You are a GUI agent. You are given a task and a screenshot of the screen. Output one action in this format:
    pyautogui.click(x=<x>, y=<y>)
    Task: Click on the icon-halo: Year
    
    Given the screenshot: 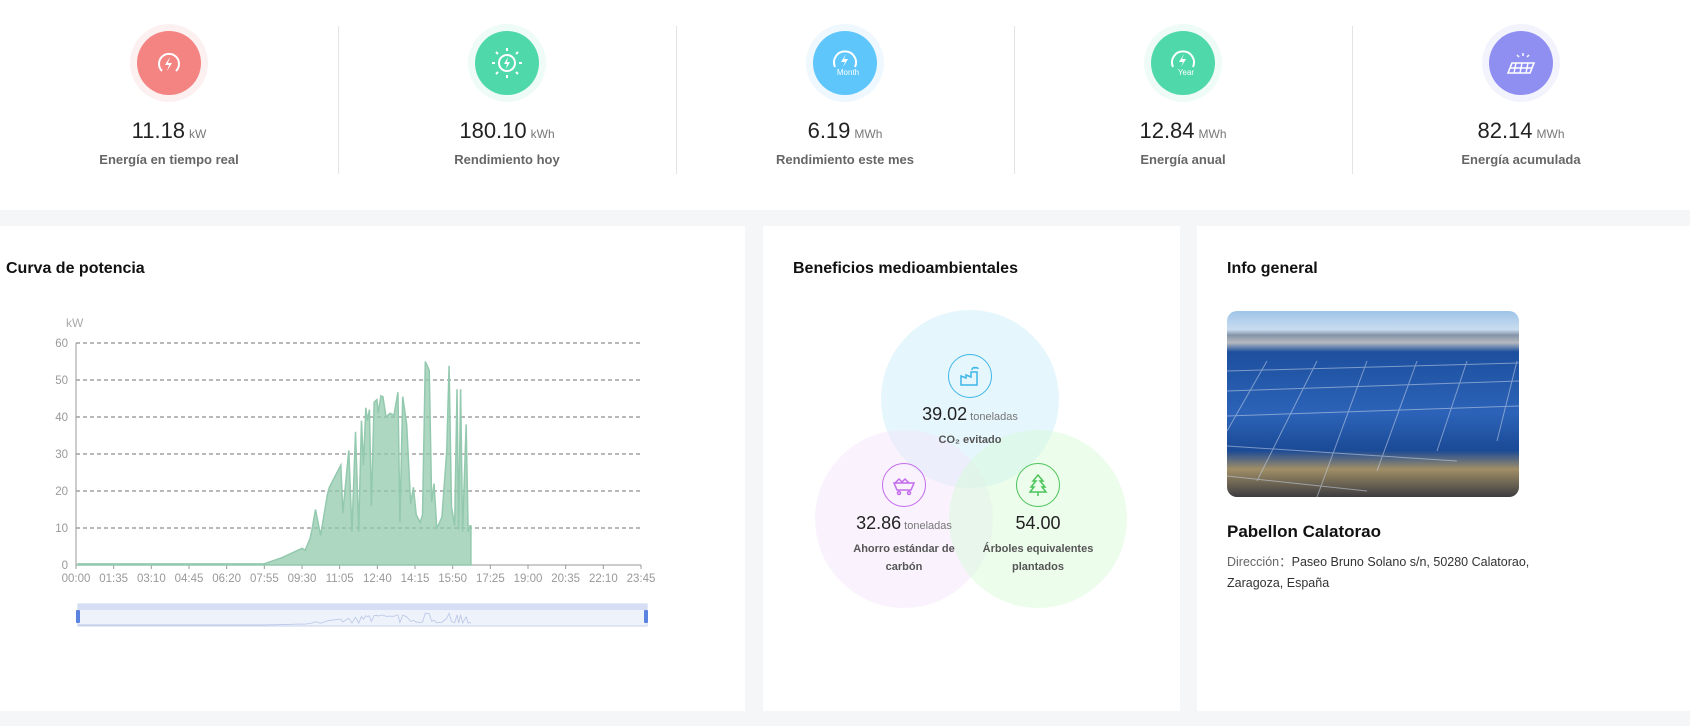 What is the action you would take?
    pyautogui.click(x=1183, y=63)
    